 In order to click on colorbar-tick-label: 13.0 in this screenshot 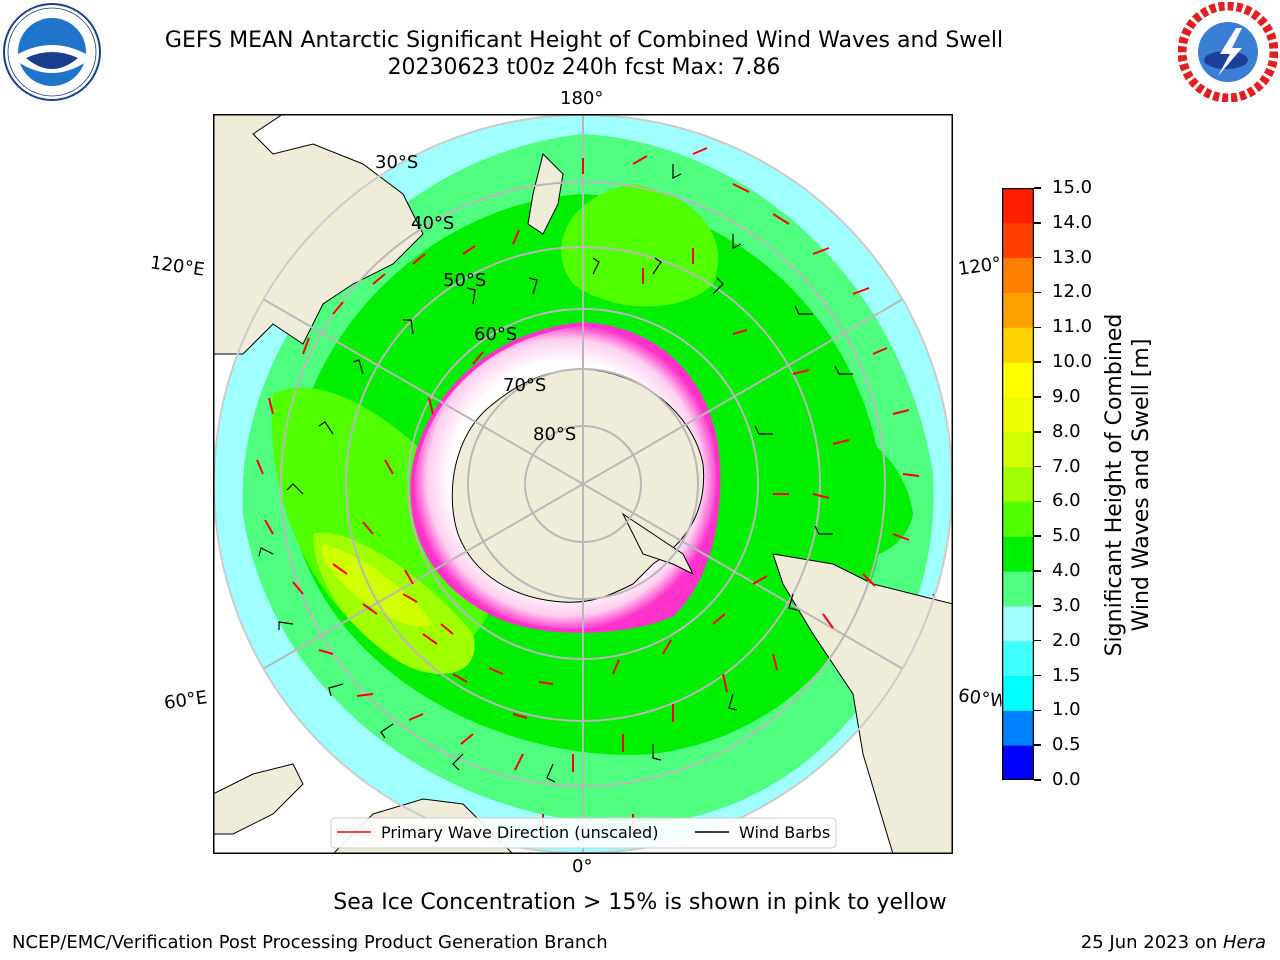, I will do `click(1072, 257)`.